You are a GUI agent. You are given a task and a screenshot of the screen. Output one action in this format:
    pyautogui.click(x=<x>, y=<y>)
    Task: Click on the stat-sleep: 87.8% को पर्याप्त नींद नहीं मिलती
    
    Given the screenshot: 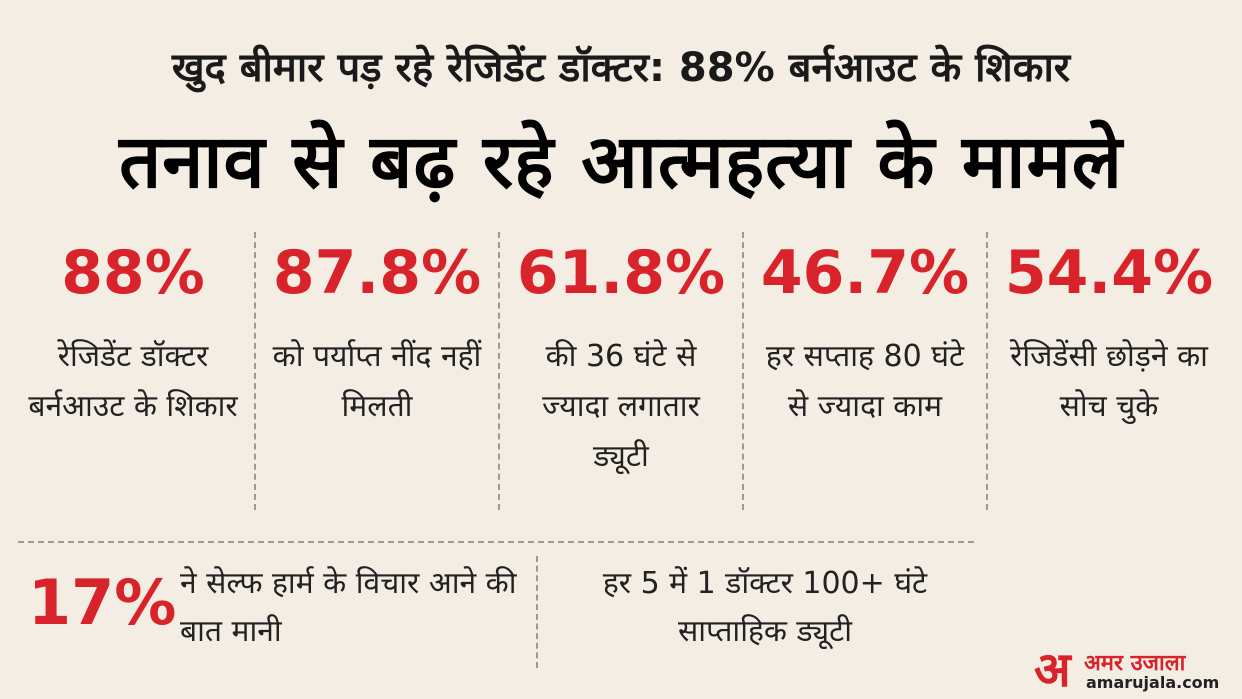 What is the action you would take?
    pyautogui.click(x=378, y=371)
    